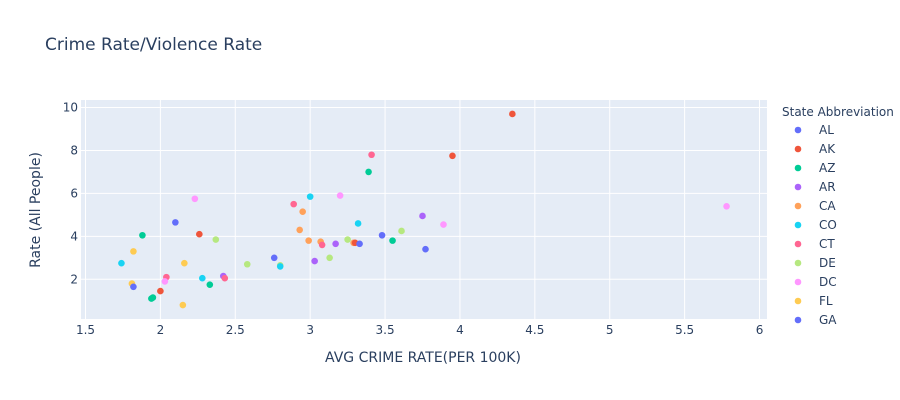 This screenshot has width=900, height=400. What do you see at coordinates (838, 112) in the screenshot?
I see `legend-title: State Abbreviation` at bounding box center [838, 112].